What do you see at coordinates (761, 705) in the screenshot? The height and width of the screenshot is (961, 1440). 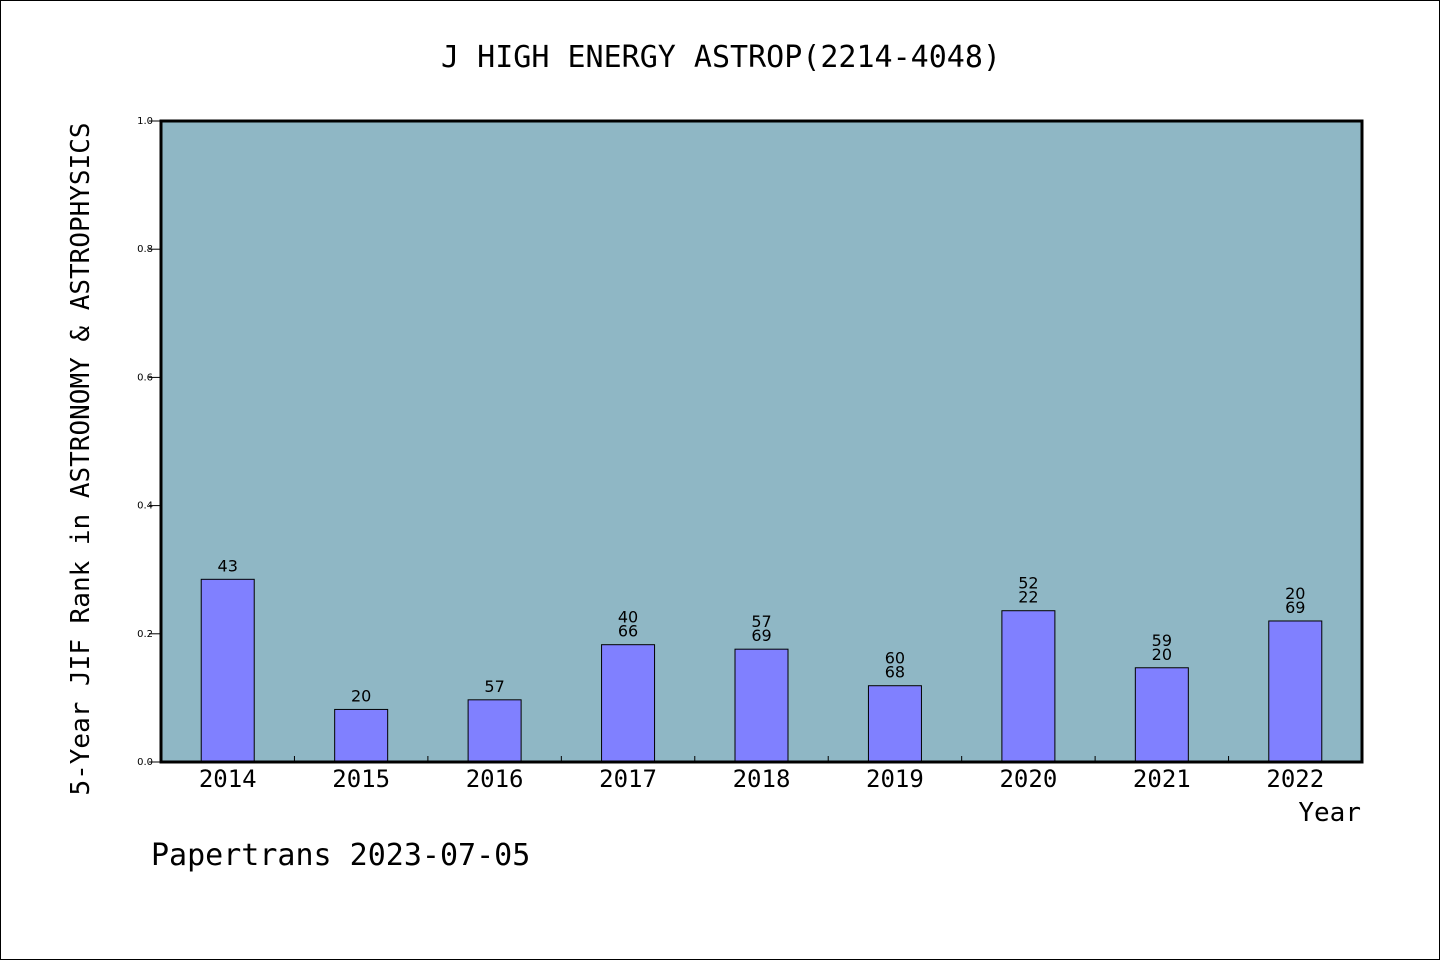 I see `bar-2018` at bounding box center [761, 705].